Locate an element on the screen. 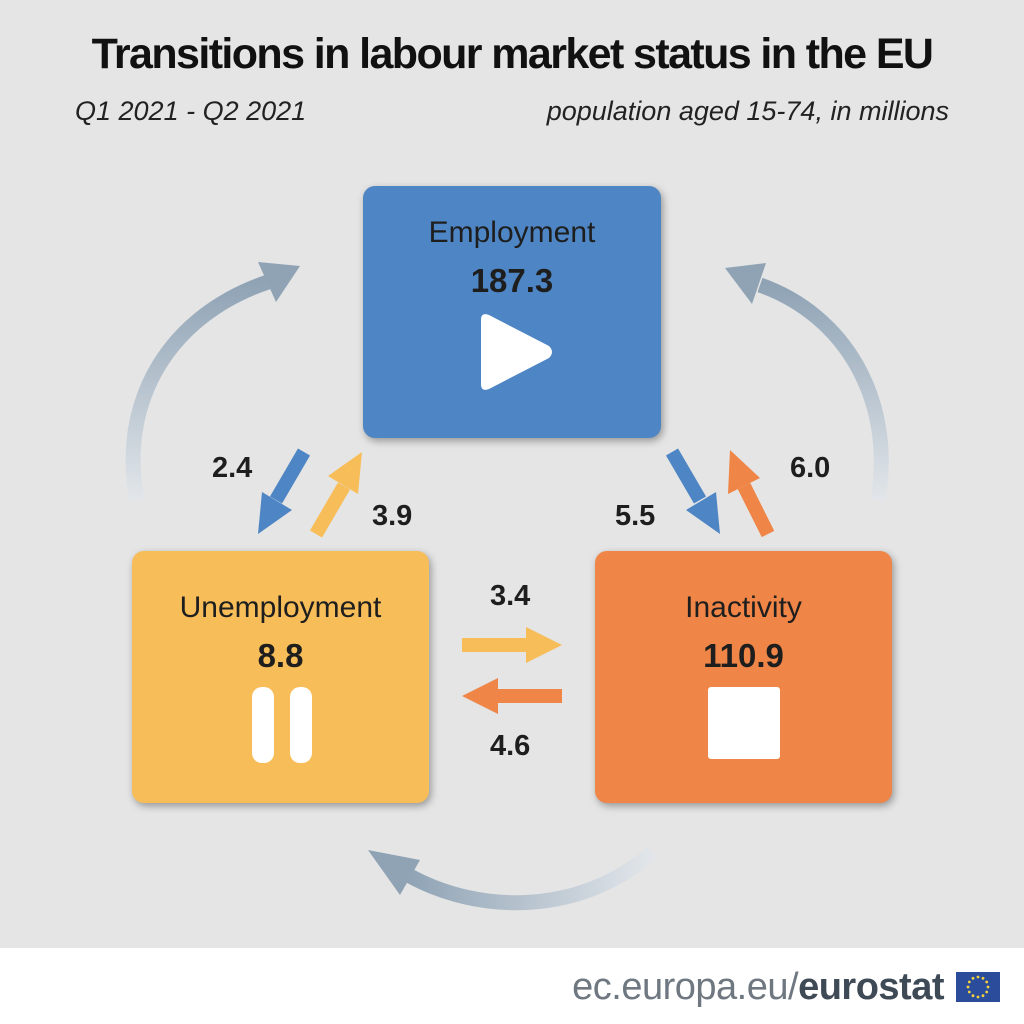  arrow-employment-to-unemployment is located at coordinates (284, 491).